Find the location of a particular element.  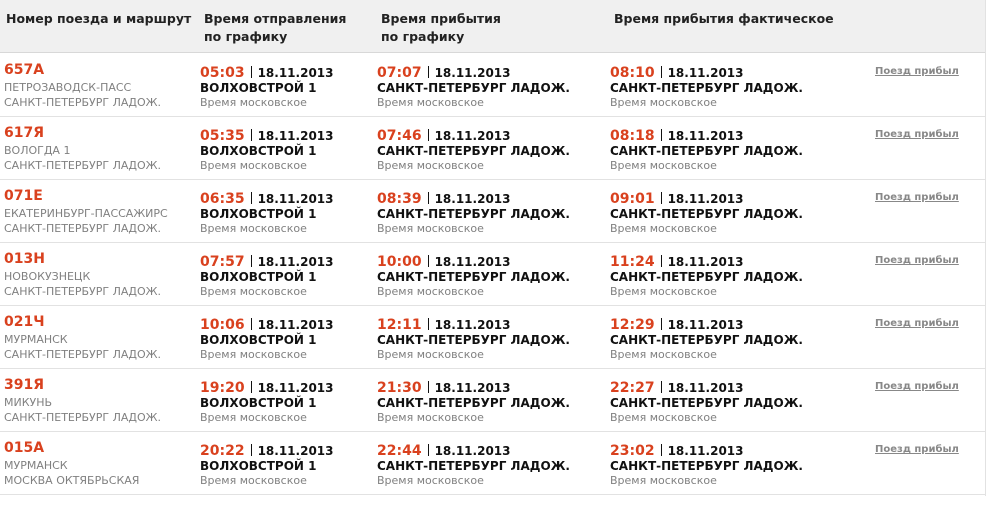

time-line: 12:11 18.11.2013 is located at coordinates (444, 323).